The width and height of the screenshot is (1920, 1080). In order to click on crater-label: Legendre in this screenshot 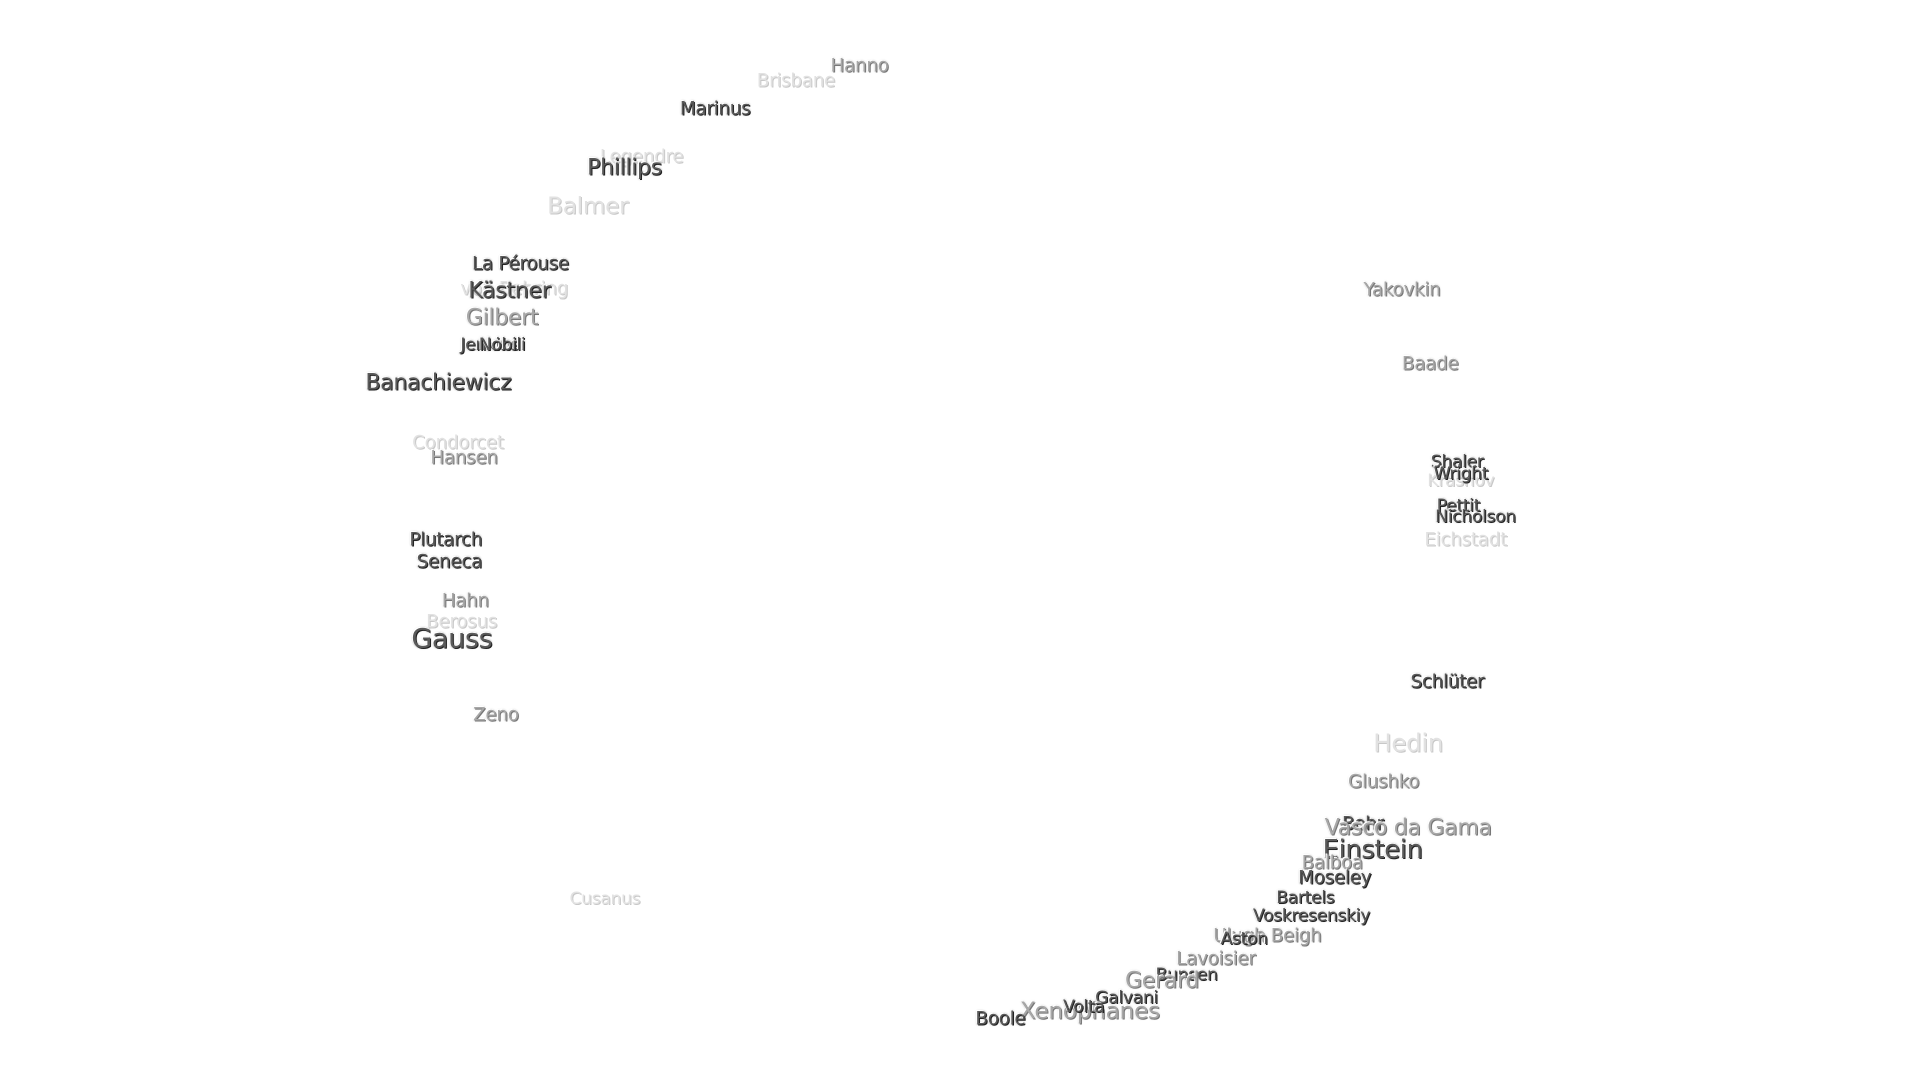, I will do `click(641, 157)`.